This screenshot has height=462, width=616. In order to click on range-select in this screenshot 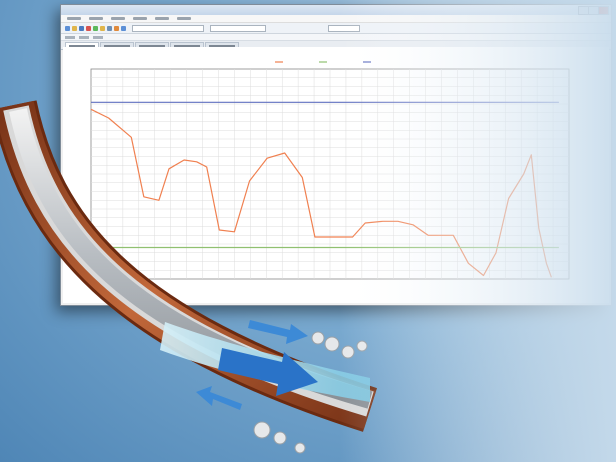, I will do `click(344, 28)`.